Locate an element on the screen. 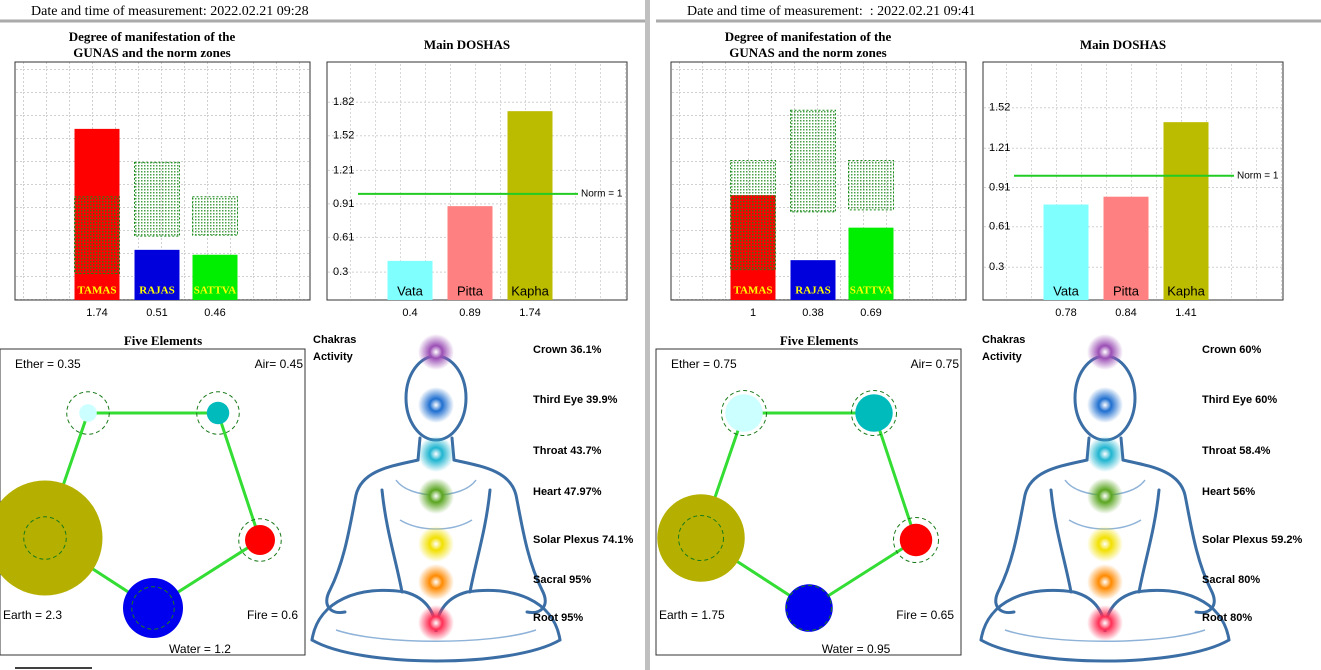 Image resolution: width=1321 pixels, height=670 pixels. chakra-label: Third Eye 60% is located at coordinates (1239, 400).